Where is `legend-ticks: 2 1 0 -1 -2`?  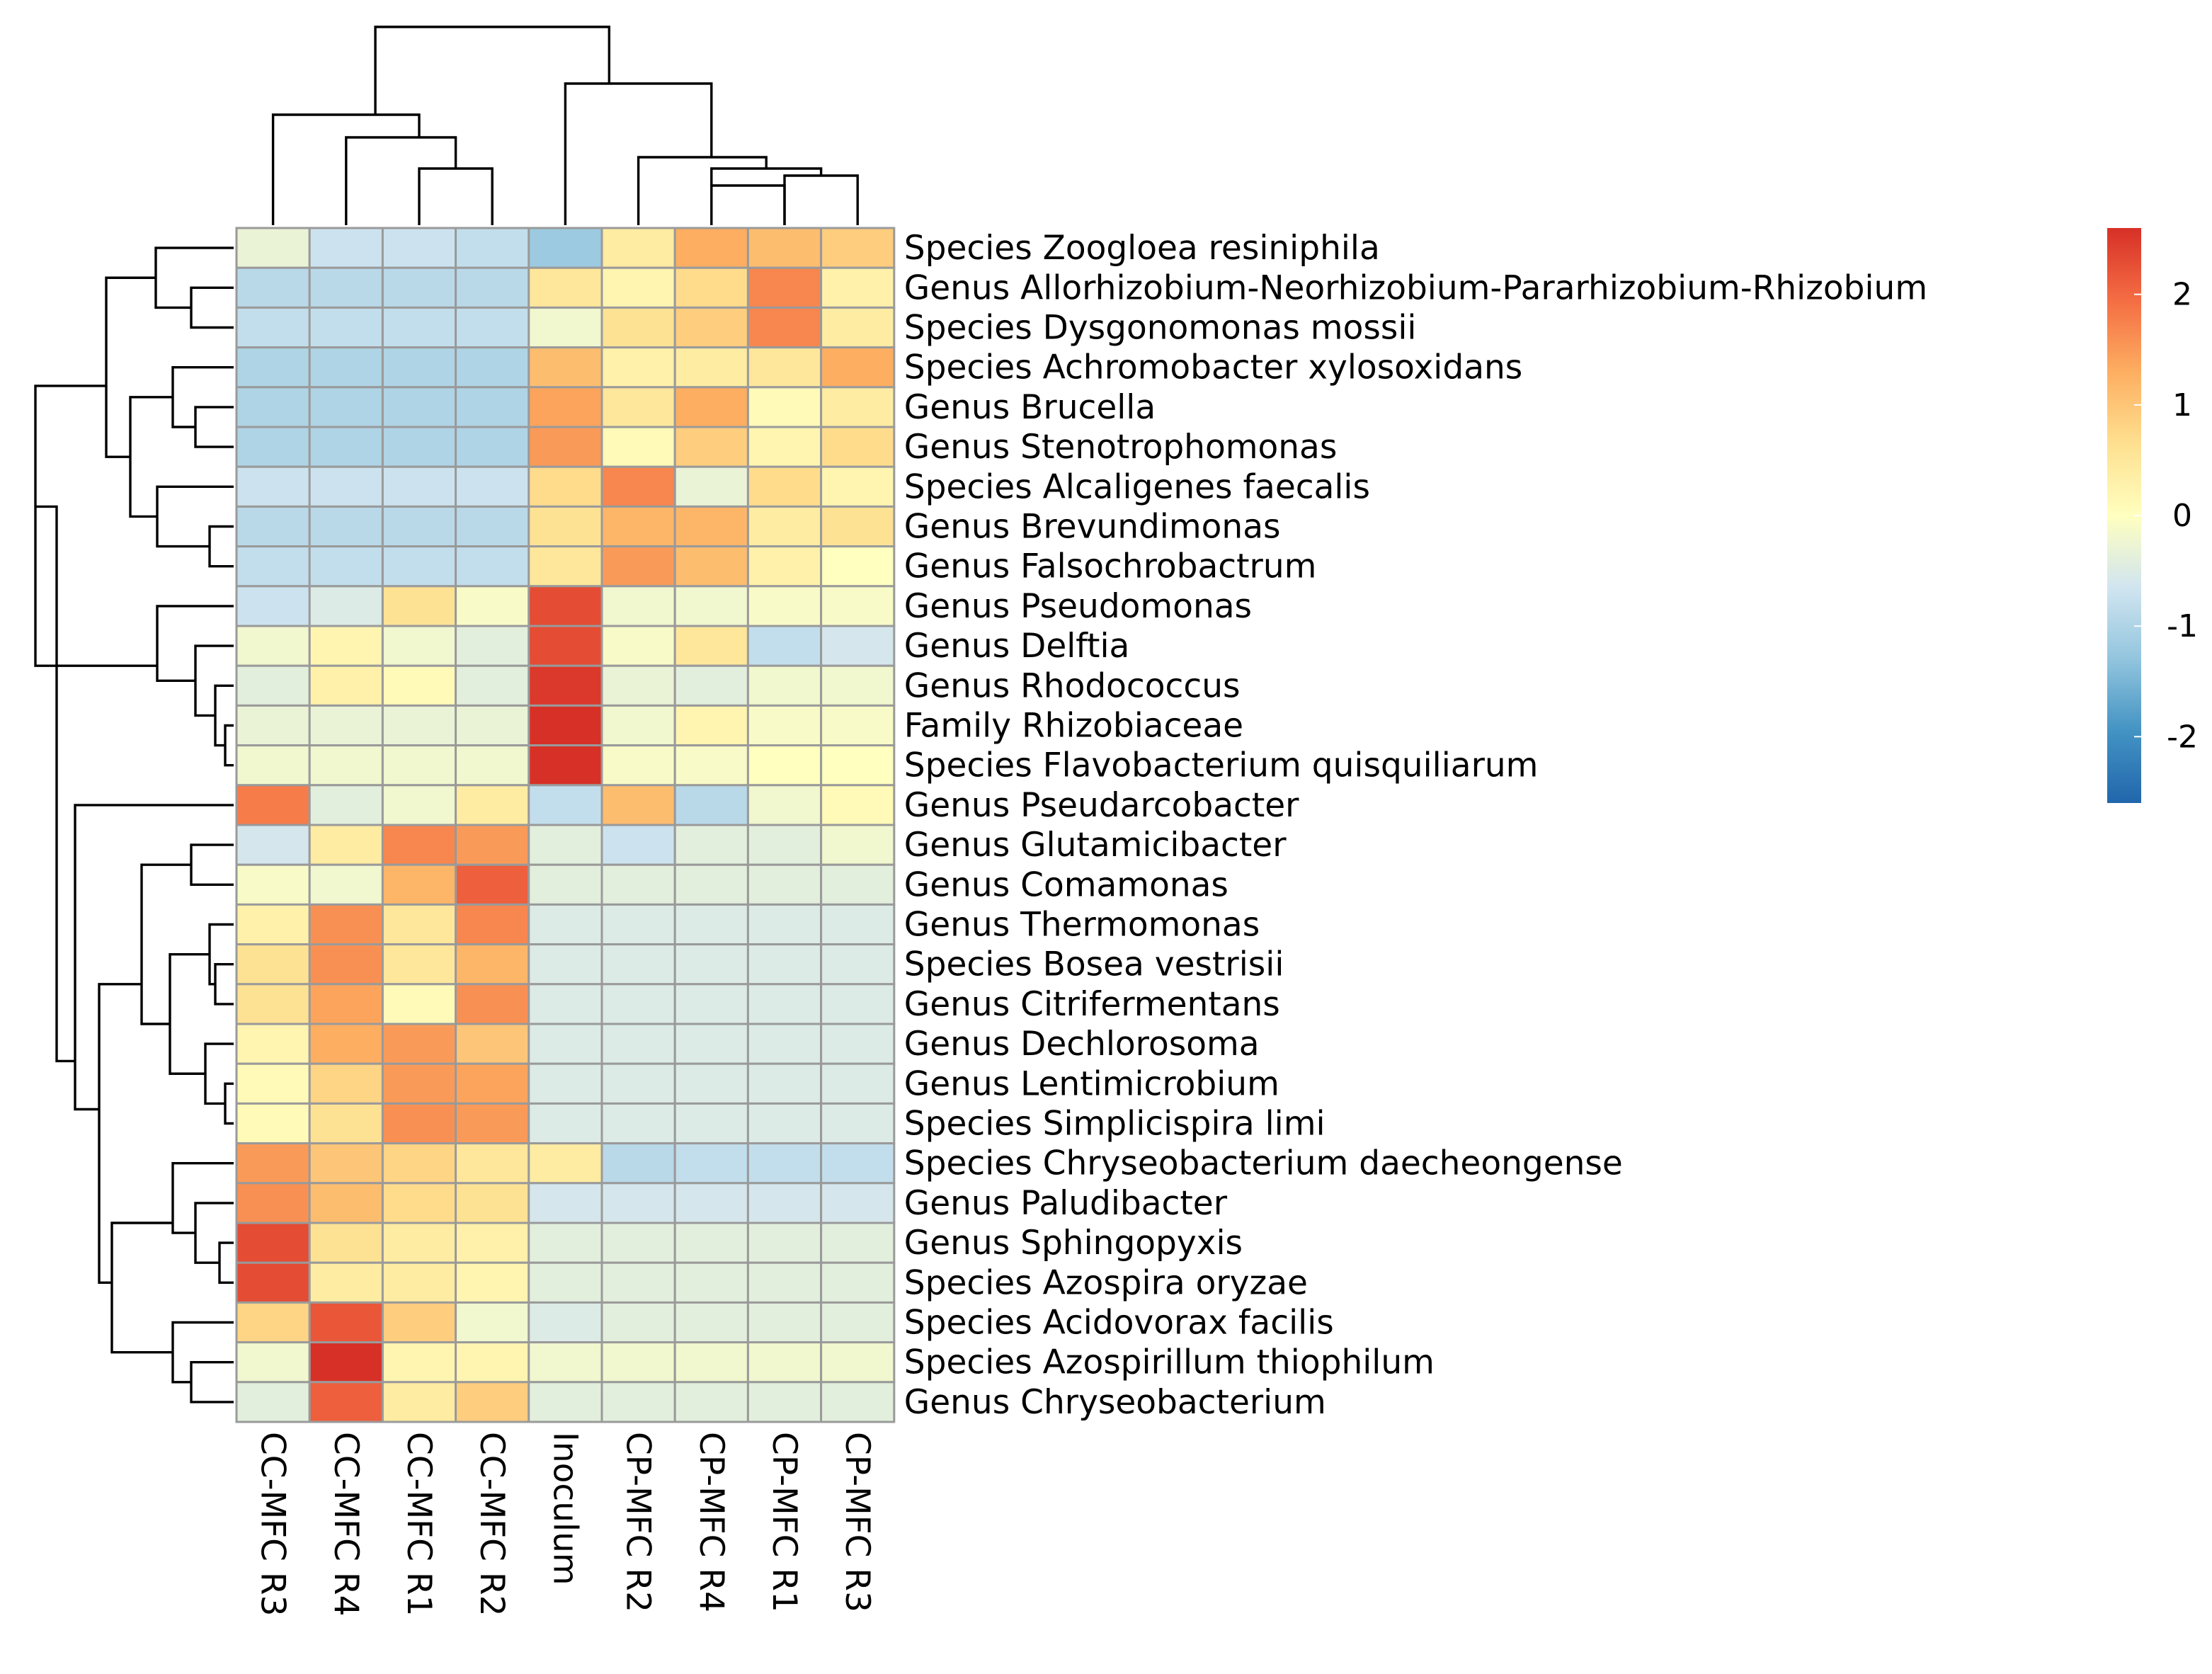 legend-ticks: 2 1 0 -1 -2 is located at coordinates (2166, 516).